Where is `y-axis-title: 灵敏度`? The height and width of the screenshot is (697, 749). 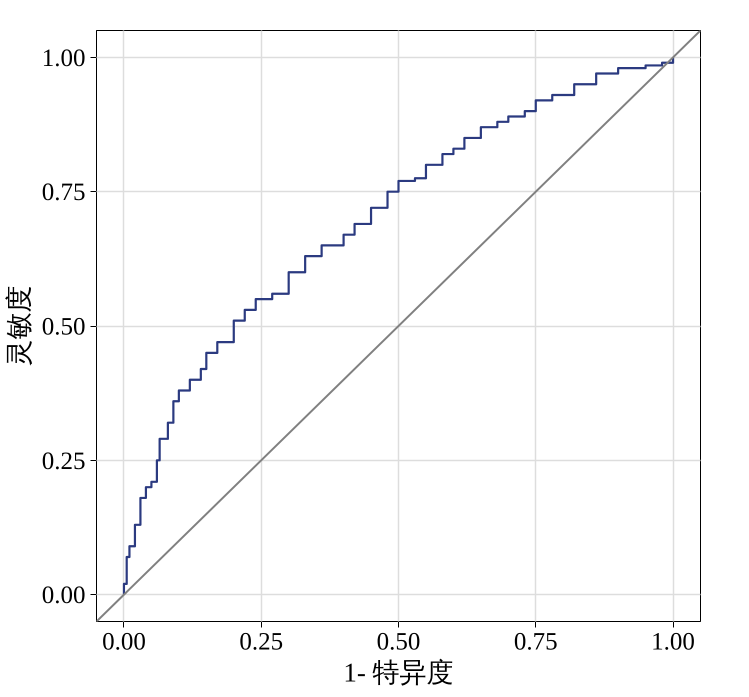
y-axis-title: 灵敏度 is located at coordinates (19, 326).